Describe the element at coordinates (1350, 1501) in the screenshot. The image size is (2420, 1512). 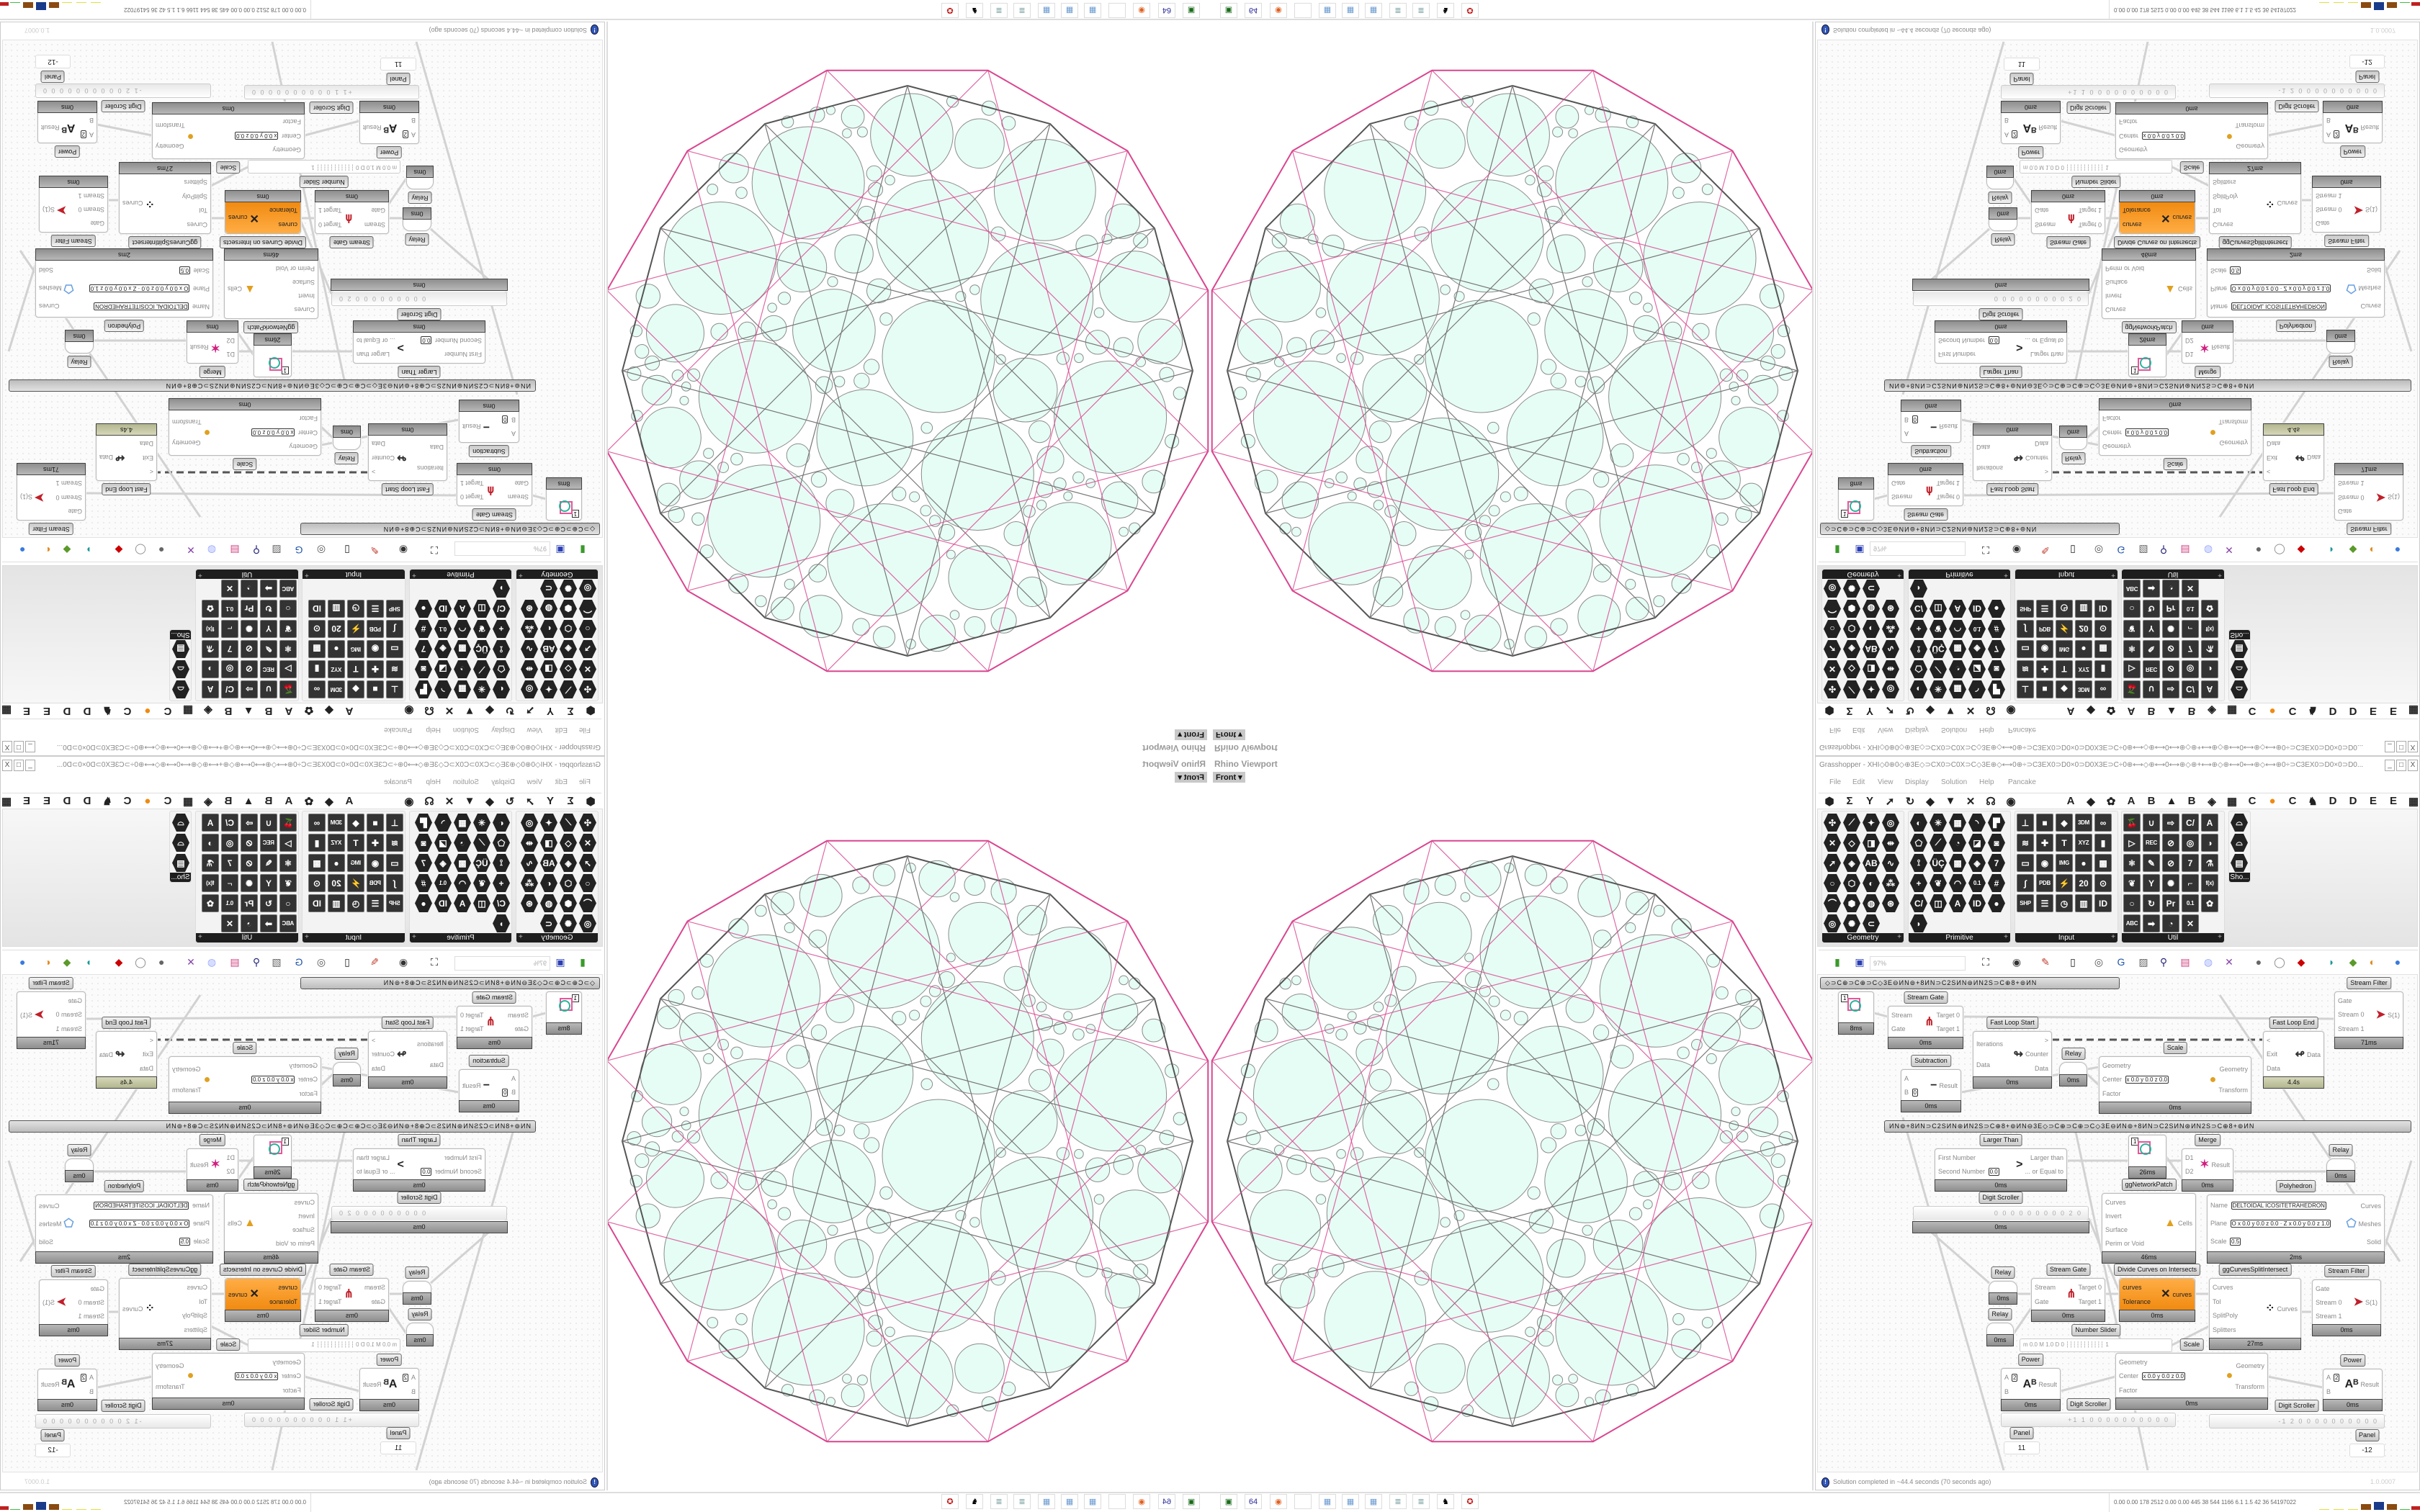
I see `taskbar-calculator-icon: ▦` at that location.